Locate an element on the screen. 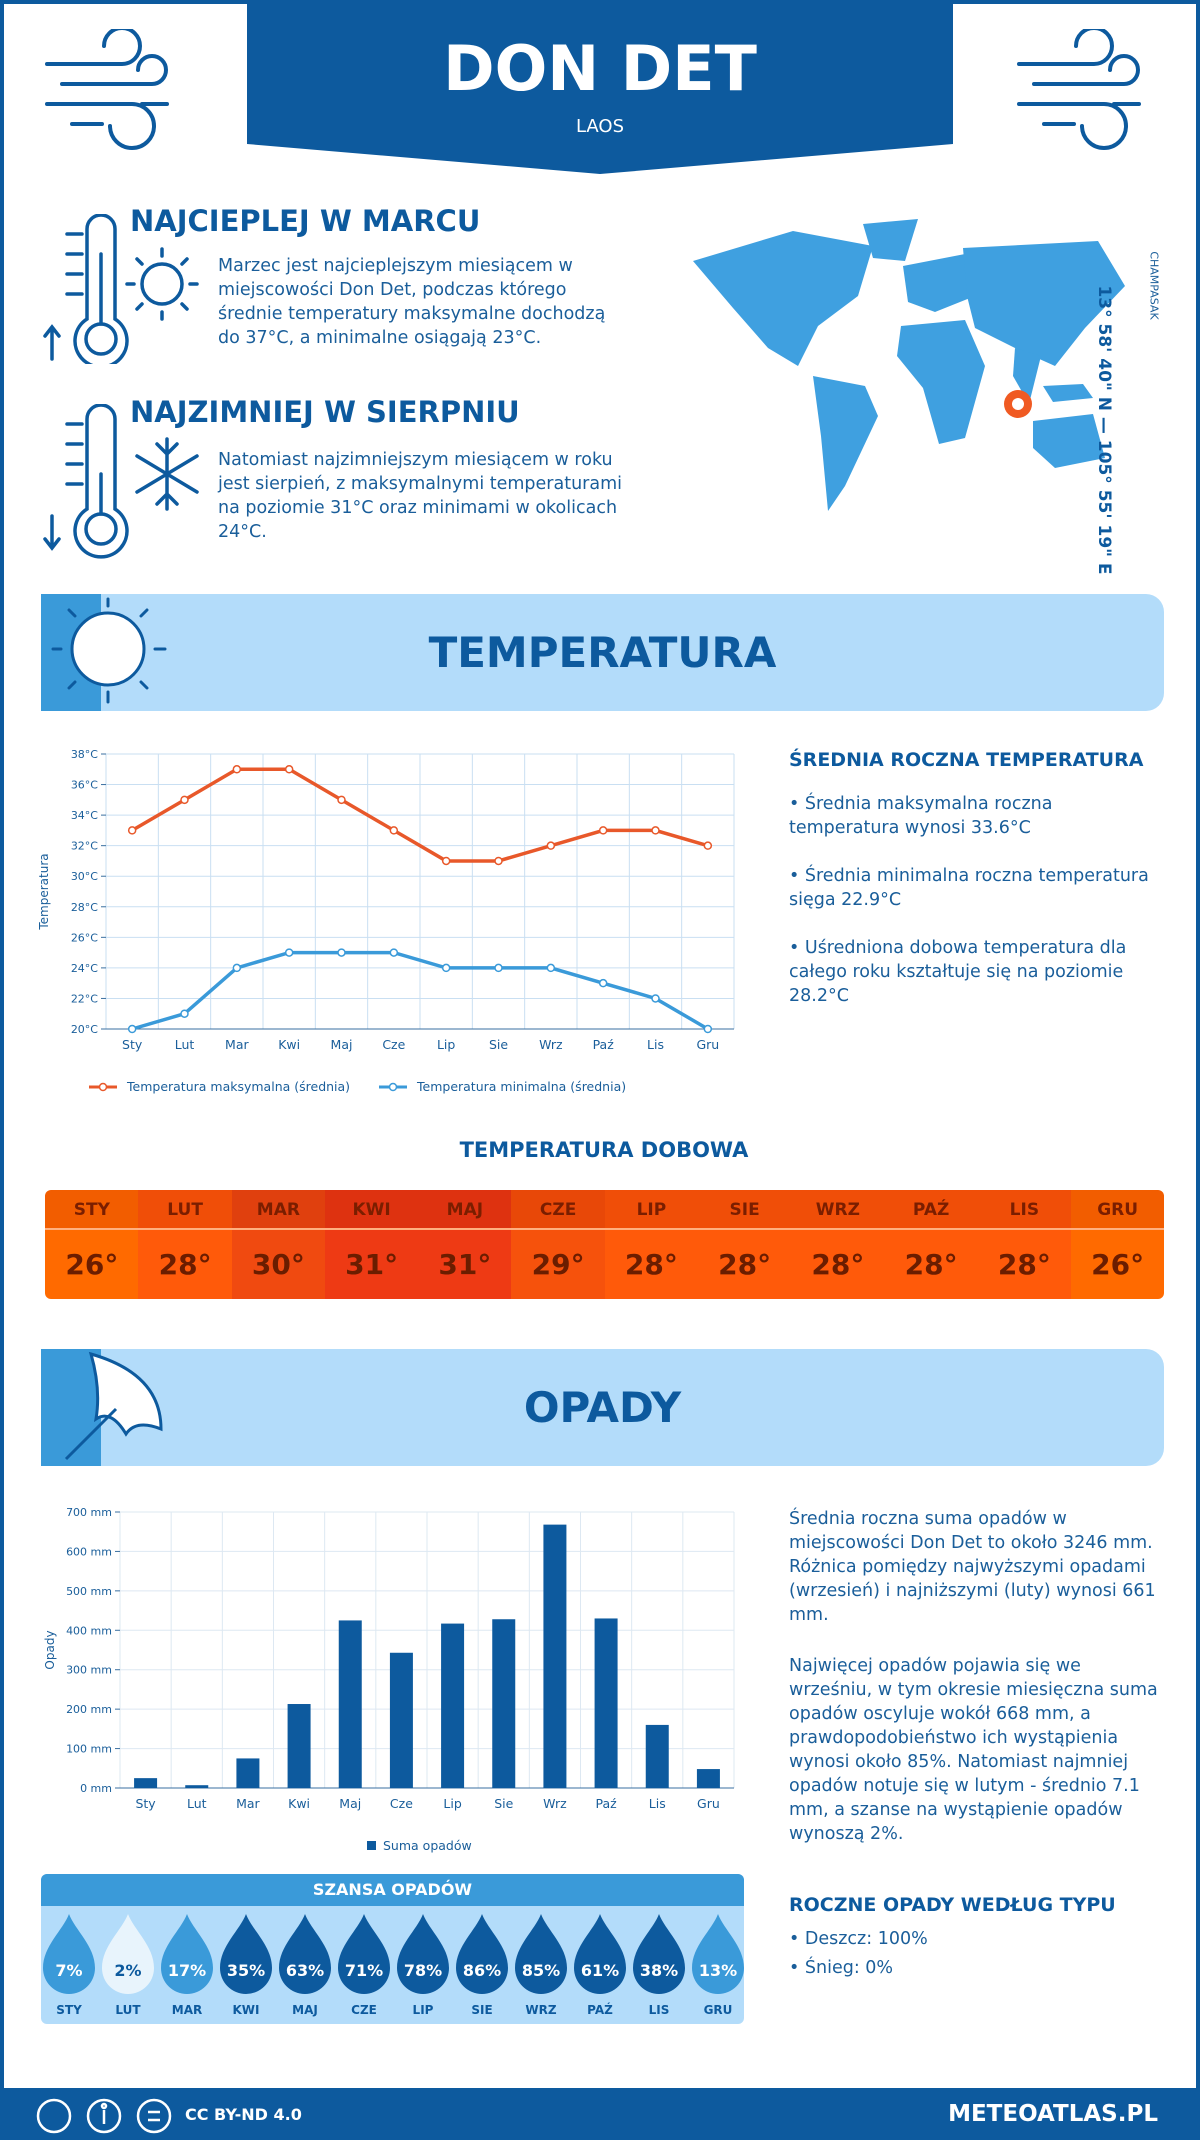 Image resolution: width=1200 pixels, height=2140 pixels. x-tick-label: Lip is located at coordinates (446, 1044).